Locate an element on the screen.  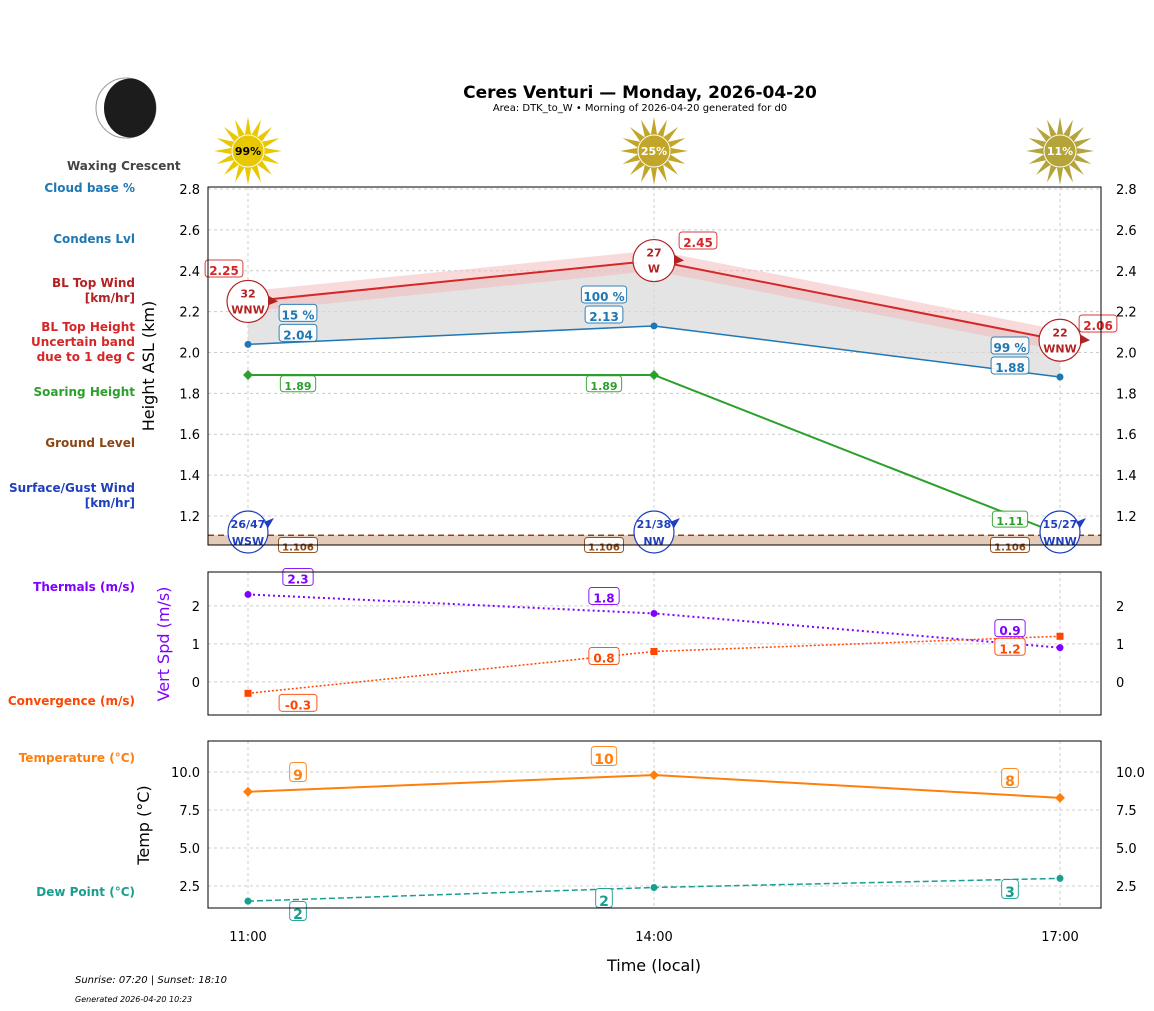
bl-top-label: 2.06 is located at coordinates (1098, 326).